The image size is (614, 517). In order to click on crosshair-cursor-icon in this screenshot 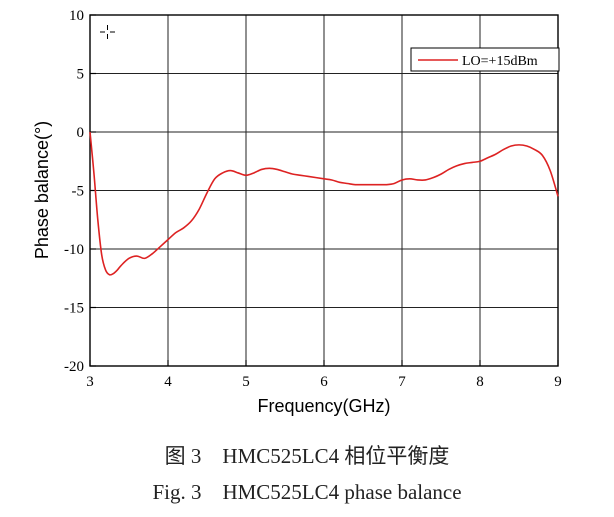, I will do `click(107, 32)`.